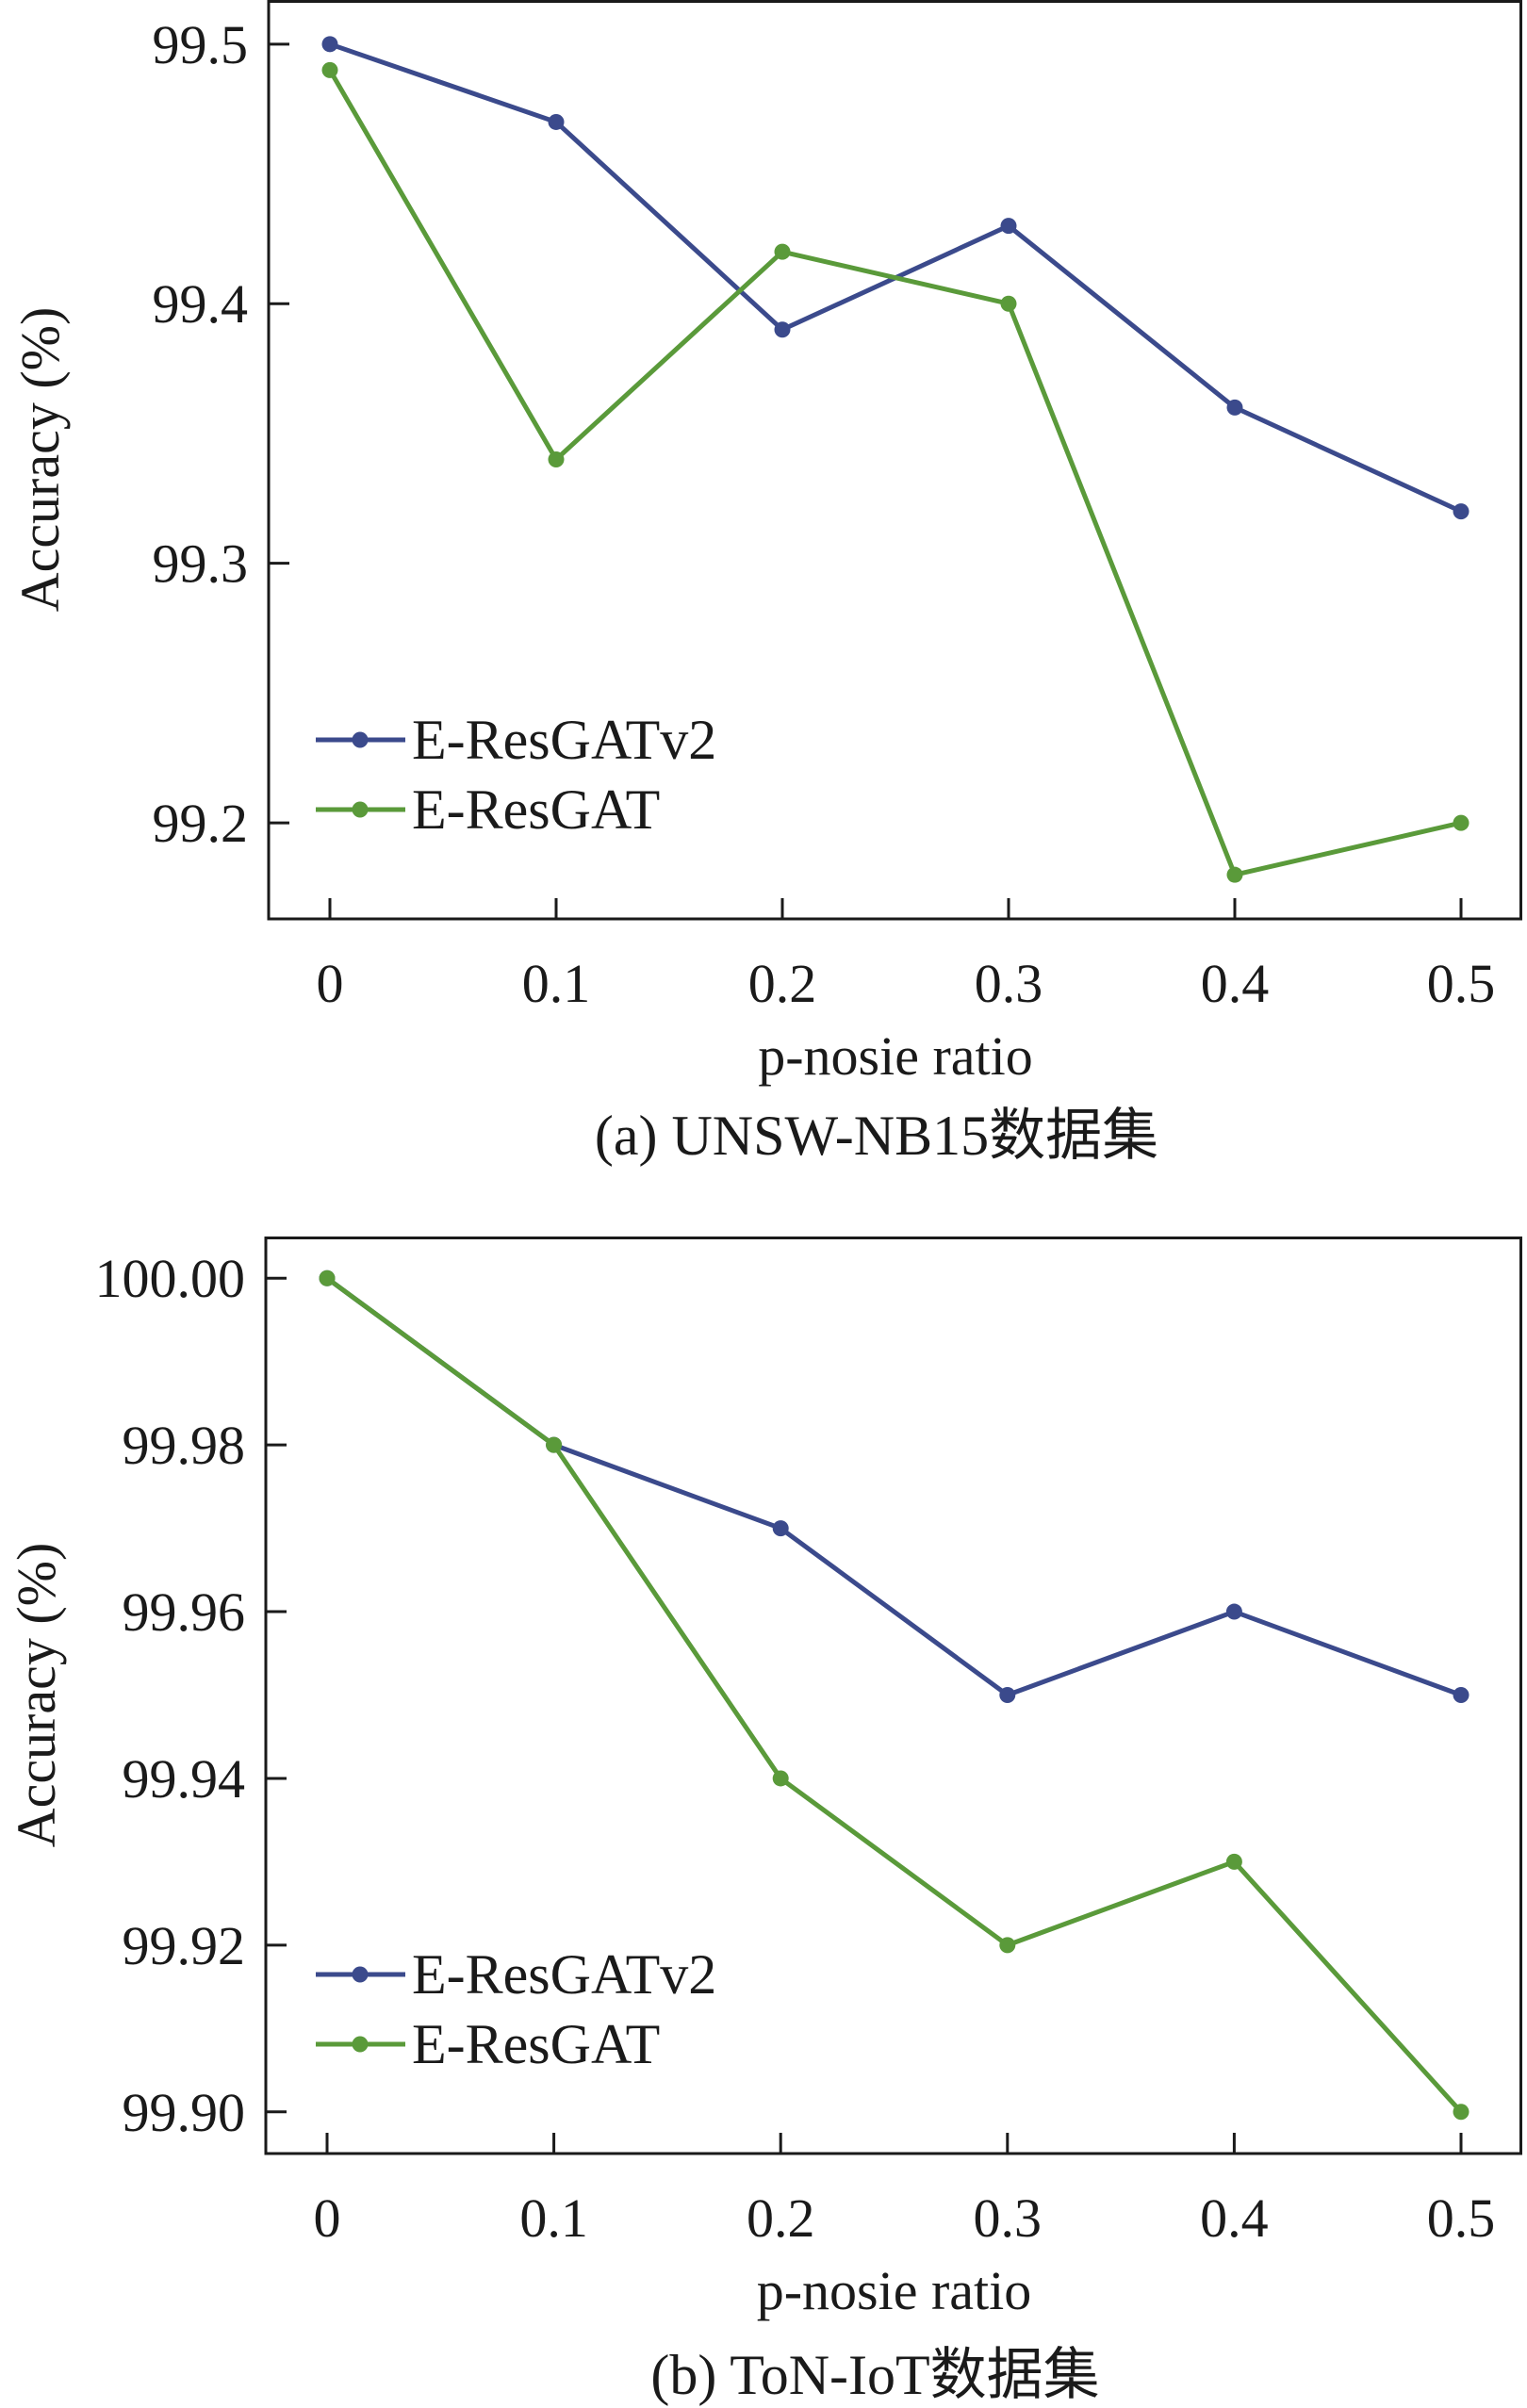  What do you see at coordinates (184, 1612) in the screenshot?
I see `y-tick-label: 99.96` at bounding box center [184, 1612].